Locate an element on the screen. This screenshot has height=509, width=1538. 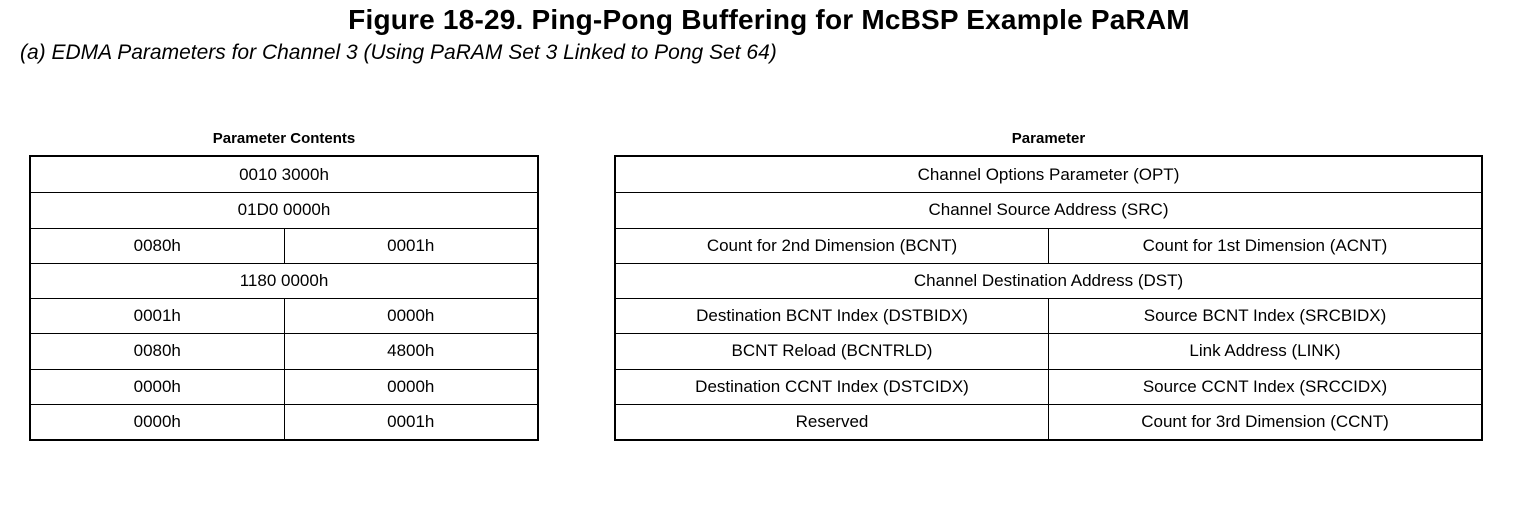
table-row: 0010 3000h is located at coordinates (284, 174).